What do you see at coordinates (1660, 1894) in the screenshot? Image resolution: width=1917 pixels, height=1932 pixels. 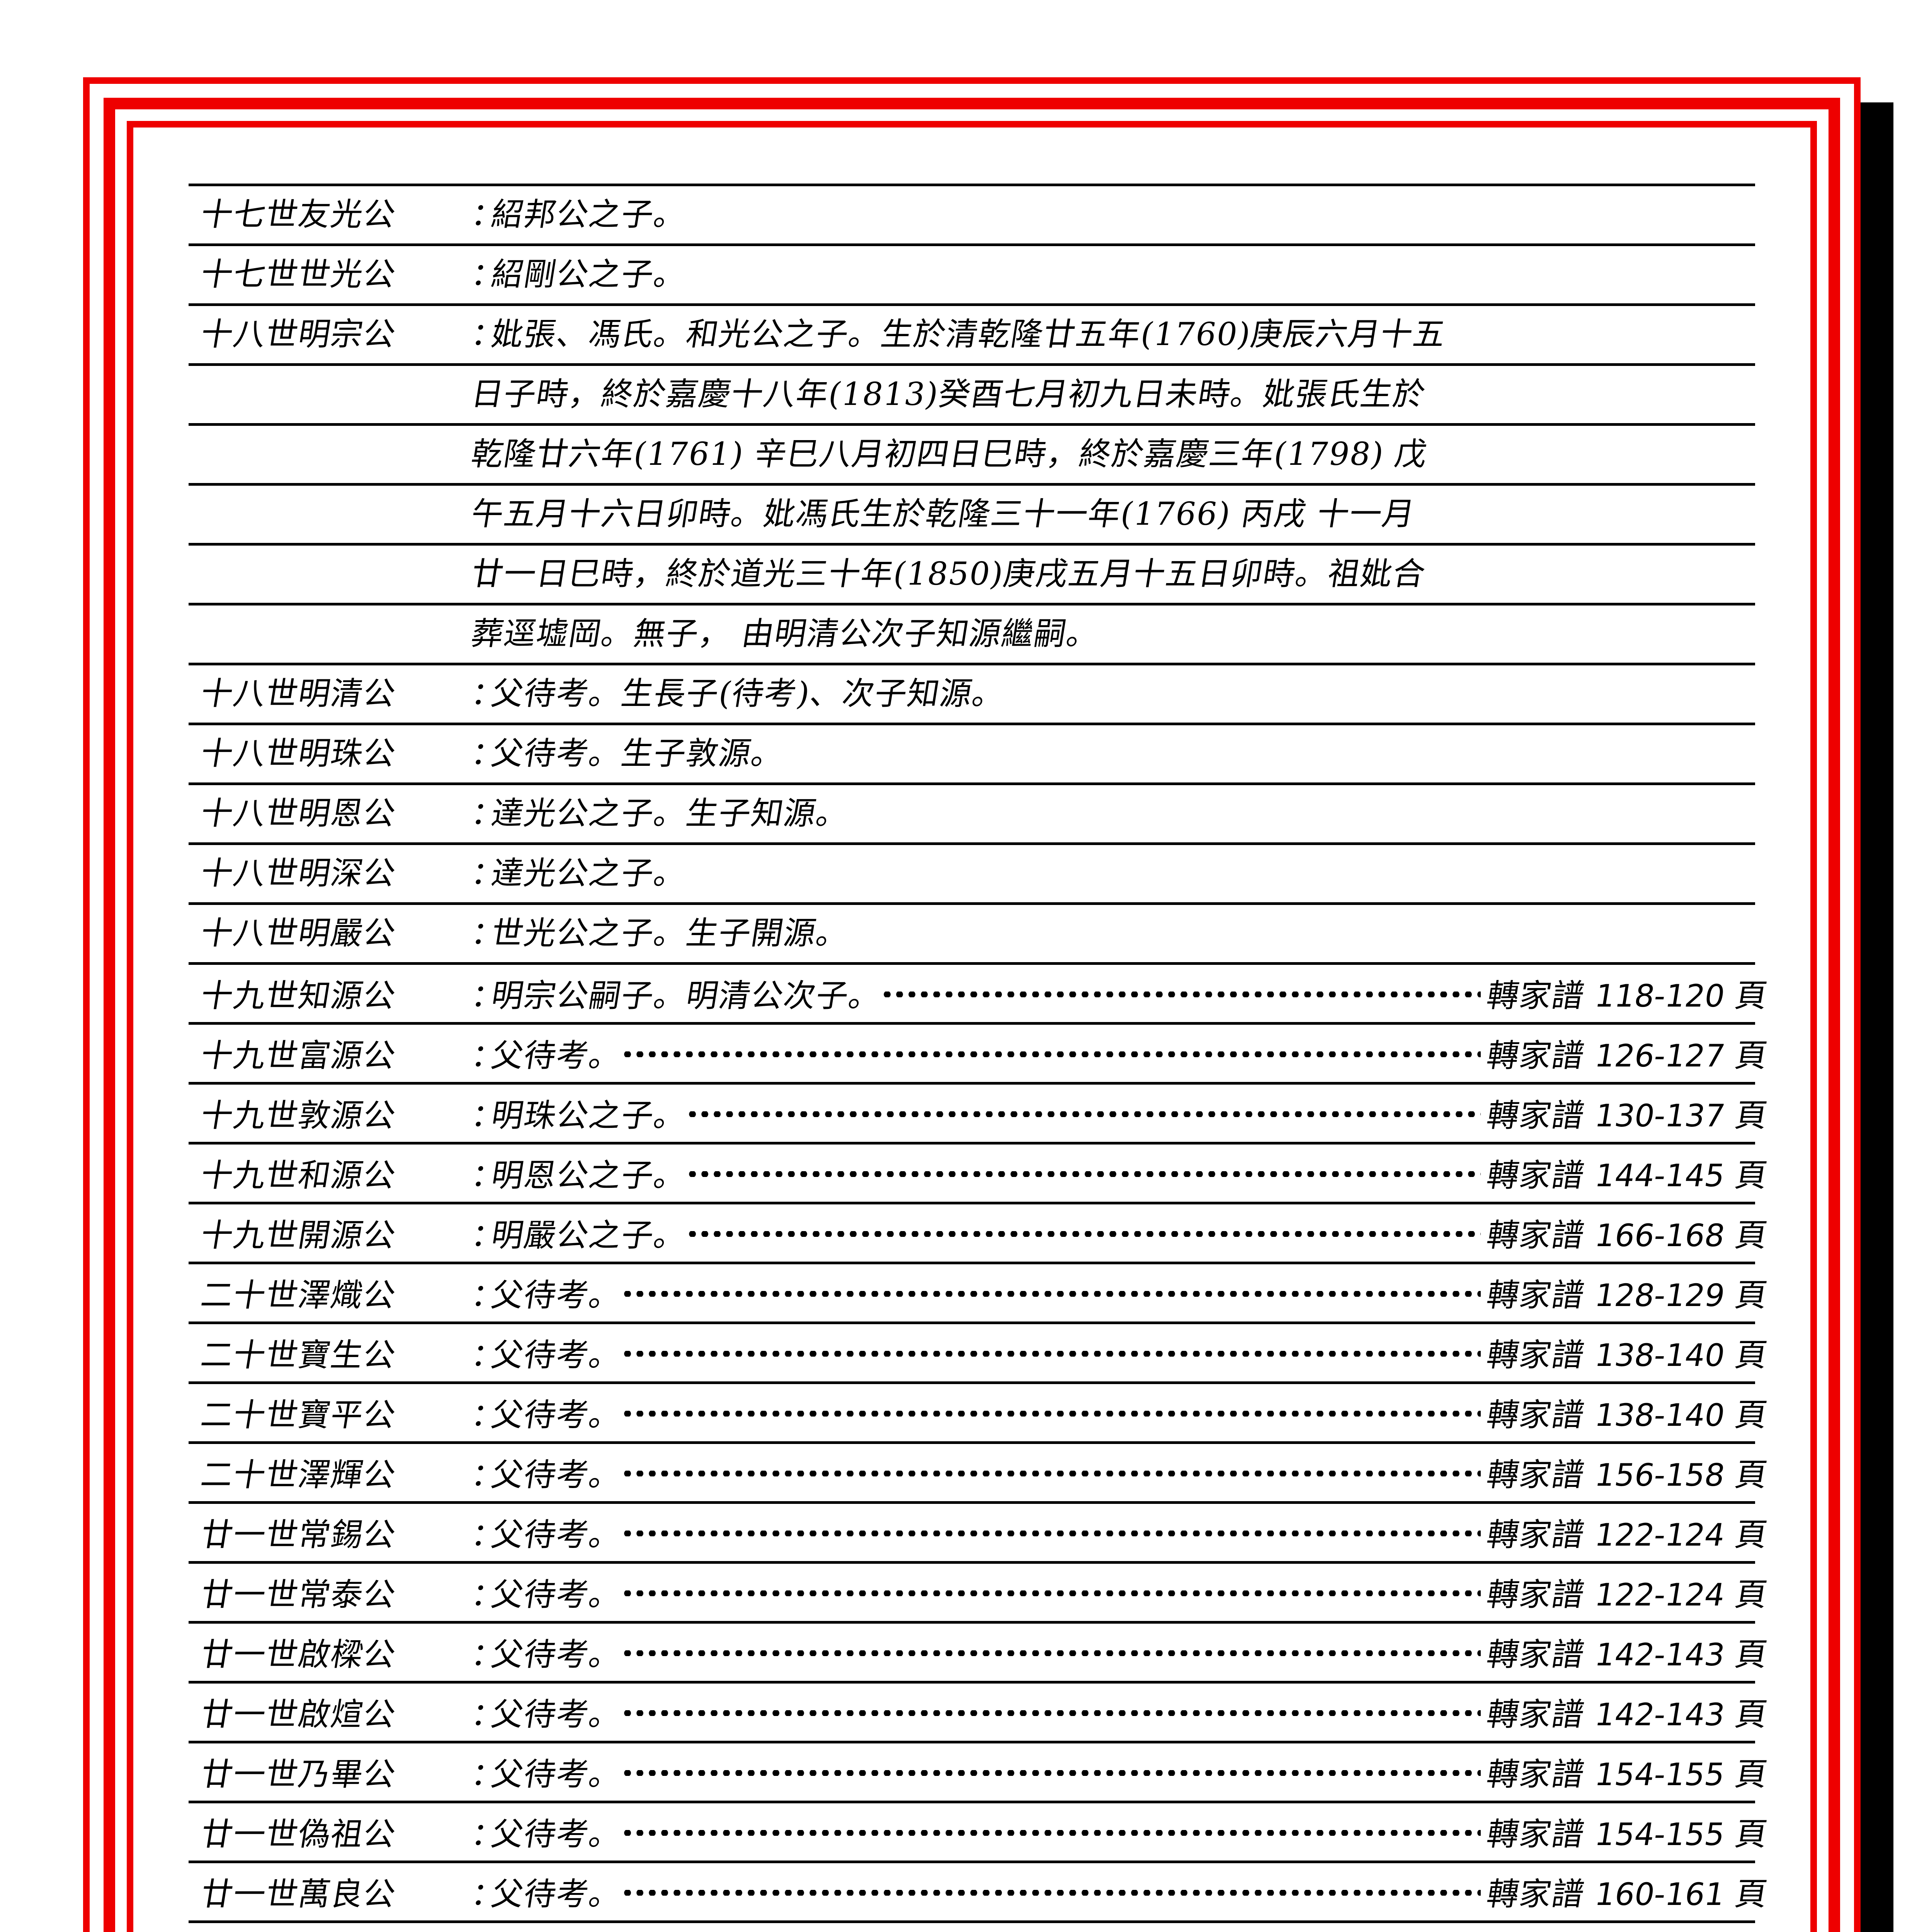 I see `page-reference-range: 160-161` at bounding box center [1660, 1894].